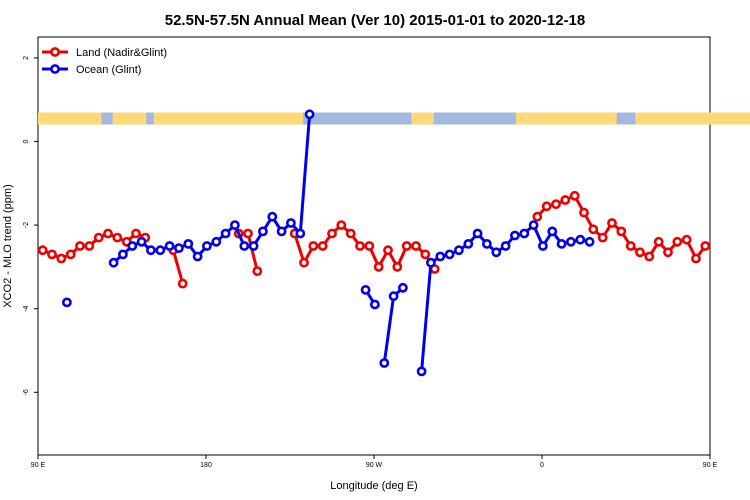 The image size is (750, 500). What do you see at coordinates (26, 225) in the screenshot?
I see `y-tick-label: -2` at bounding box center [26, 225].